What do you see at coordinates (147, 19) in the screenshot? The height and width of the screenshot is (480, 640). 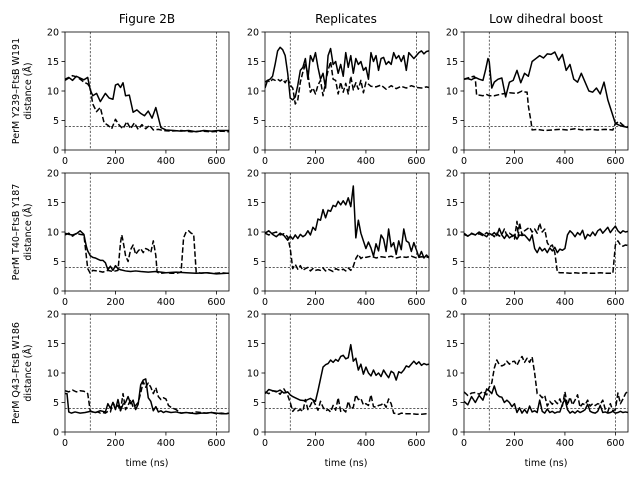 I see `column-title-1: Figure 2B` at bounding box center [147, 19].